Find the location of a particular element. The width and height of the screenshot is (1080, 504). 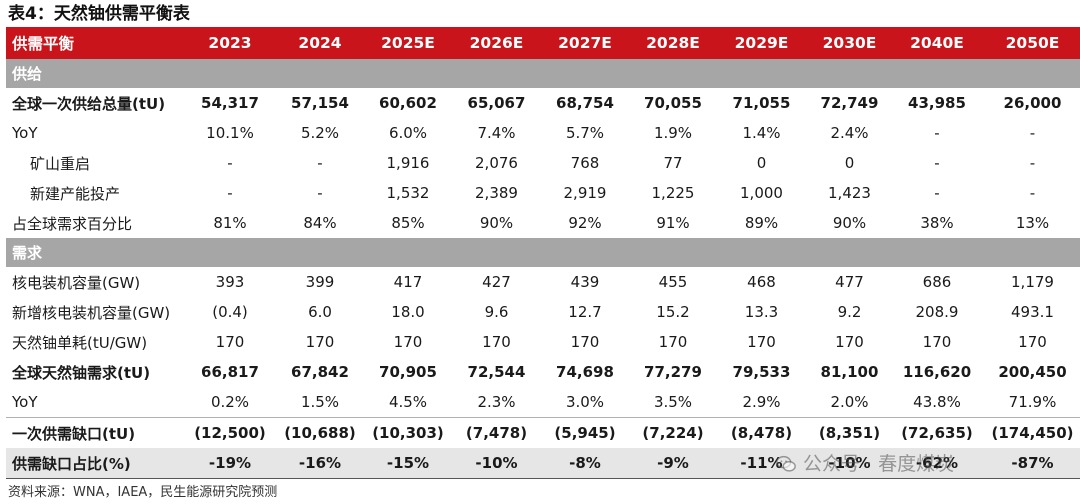

cell: 6.0% is located at coordinates (408, 133).